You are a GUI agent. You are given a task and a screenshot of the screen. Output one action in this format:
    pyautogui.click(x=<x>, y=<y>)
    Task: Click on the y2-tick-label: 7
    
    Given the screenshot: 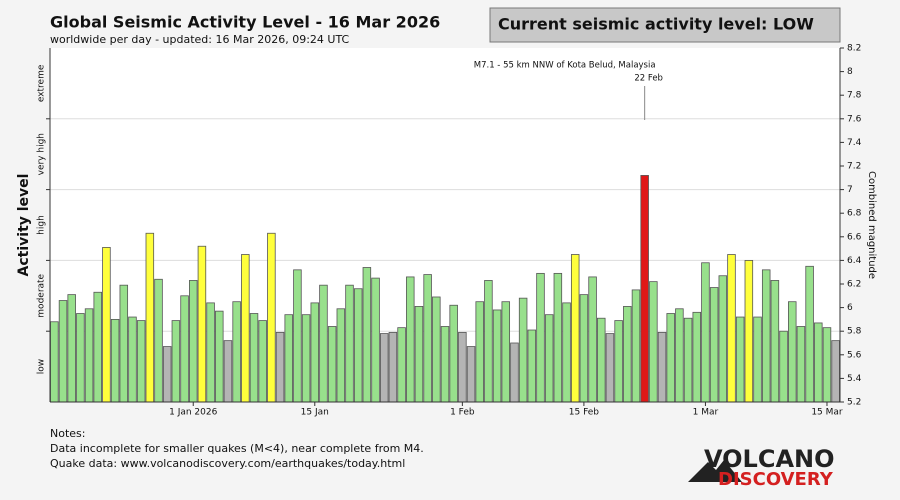 What is the action you would take?
    pyautogui.click(x=850, y=190)
    